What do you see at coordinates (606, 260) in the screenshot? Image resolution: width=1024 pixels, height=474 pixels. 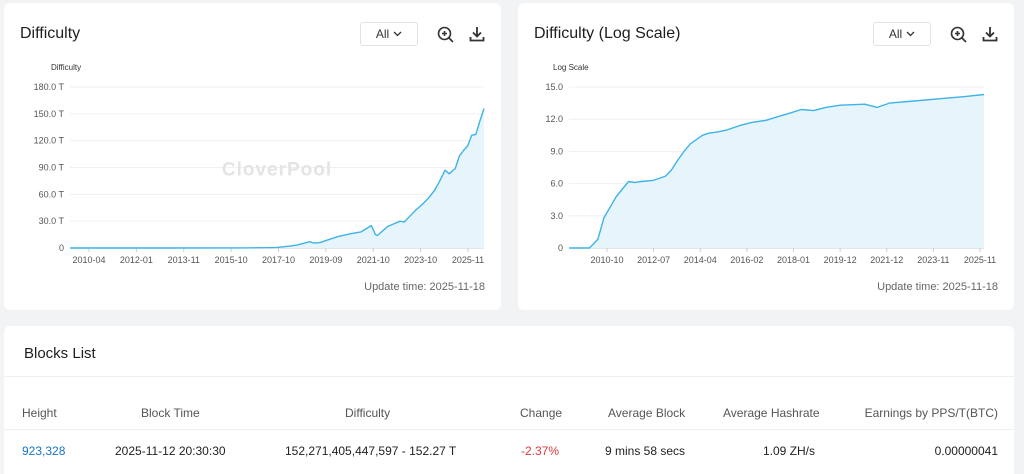 I see `x-tick-label: 2010-10` at bounding box center [606, 260].